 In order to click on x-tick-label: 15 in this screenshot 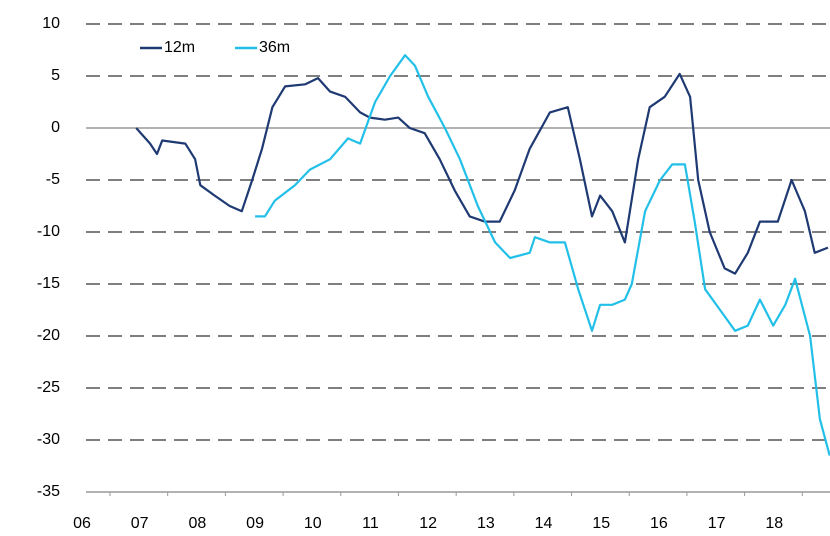, I will do `click(601, 523)`.